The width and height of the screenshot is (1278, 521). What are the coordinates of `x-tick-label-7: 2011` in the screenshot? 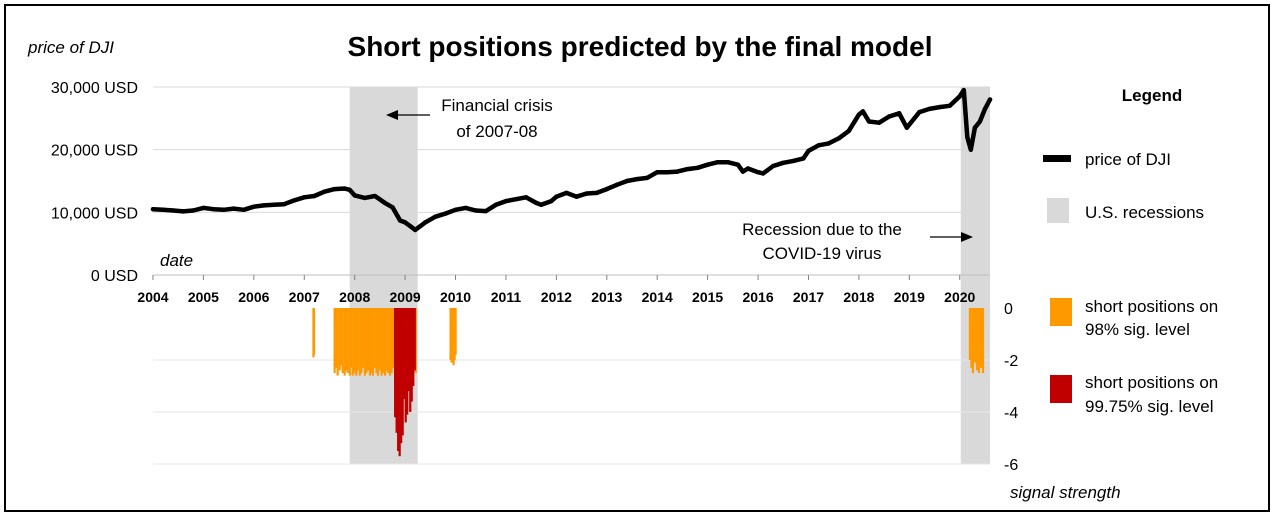 It's located at (506, 297).